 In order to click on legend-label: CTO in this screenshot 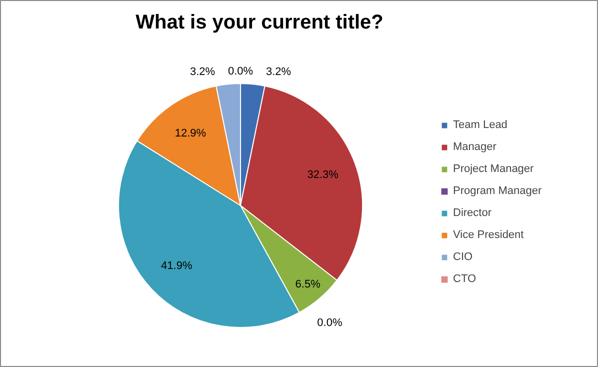, I will do `click(464, 279)`.